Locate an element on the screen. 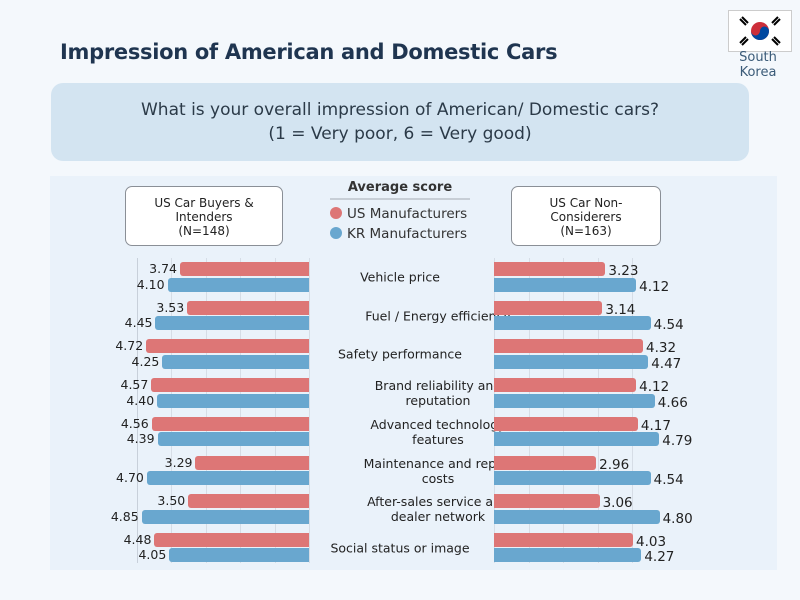 The image size is (800, 600). value-label: 4.79 is located at coordinates (677, 441).